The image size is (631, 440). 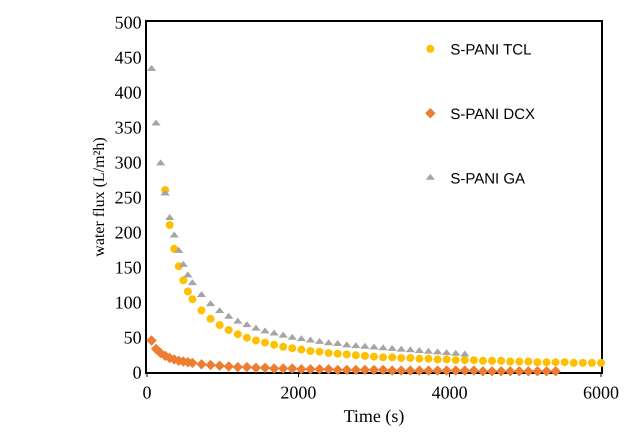 I want to click on y-tick-label: 50, so click(x=133, y=337).